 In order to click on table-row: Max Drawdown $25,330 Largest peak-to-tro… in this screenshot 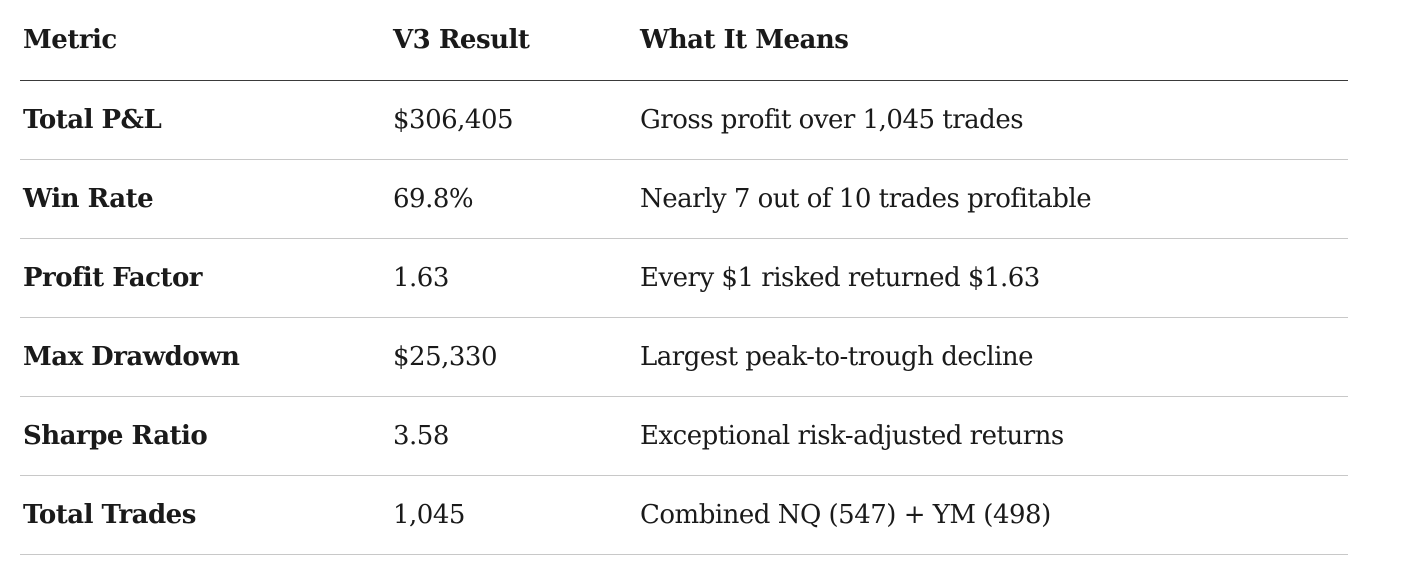, I will do `click(684, 357)`.